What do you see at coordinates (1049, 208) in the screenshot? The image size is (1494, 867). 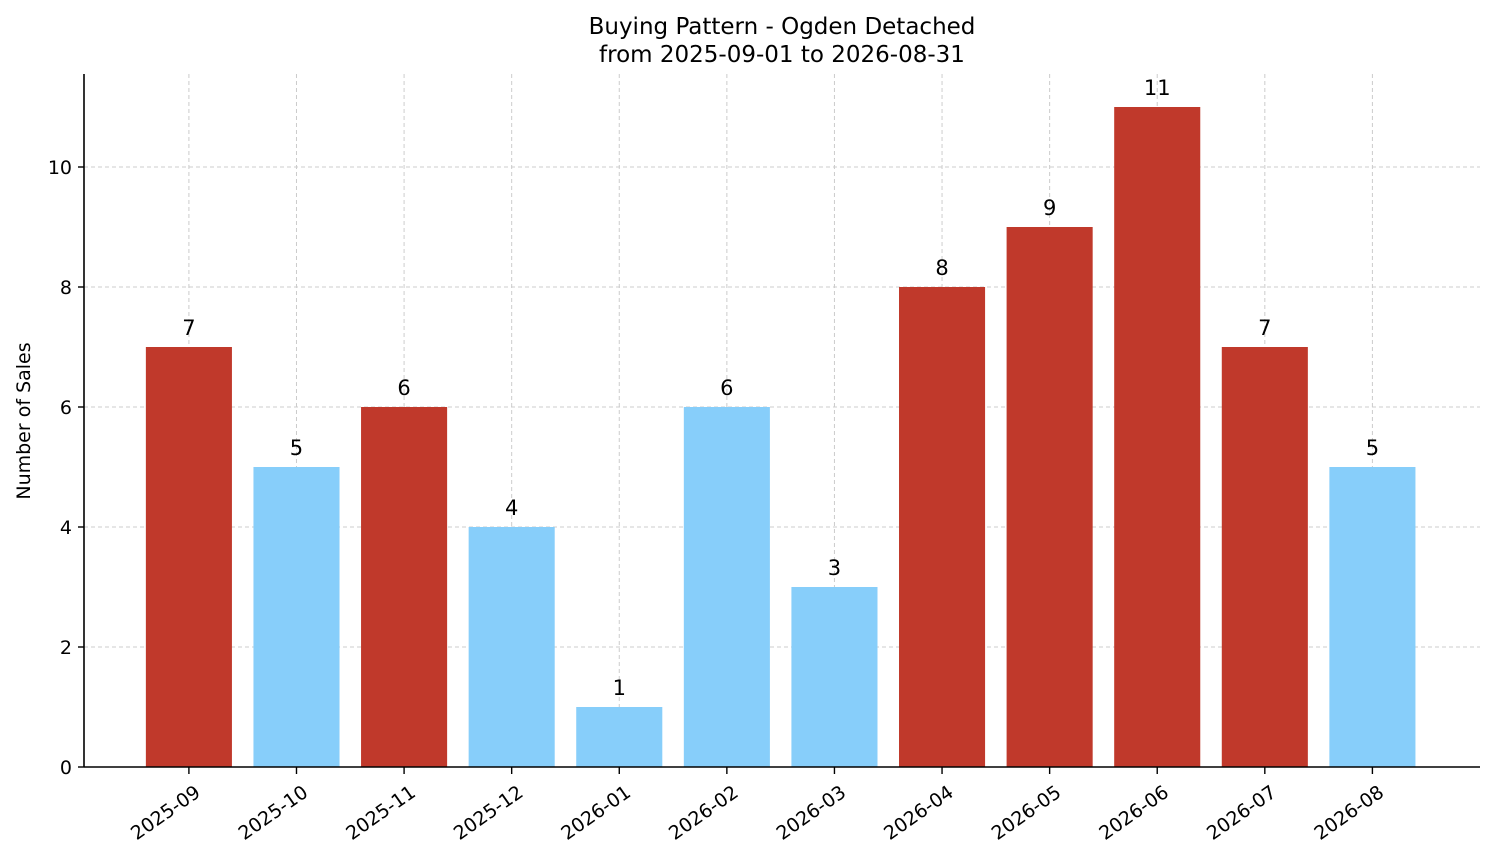 I see `bar-value-label: 9` at bounding box center [1049, 208].